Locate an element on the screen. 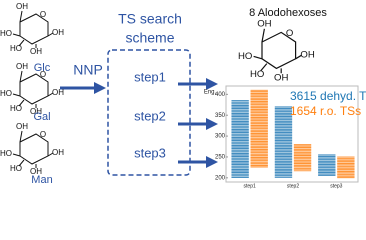 The image size is (366, 240). product-title: 8 Alodohexoses is located at coordinates (288, 13).